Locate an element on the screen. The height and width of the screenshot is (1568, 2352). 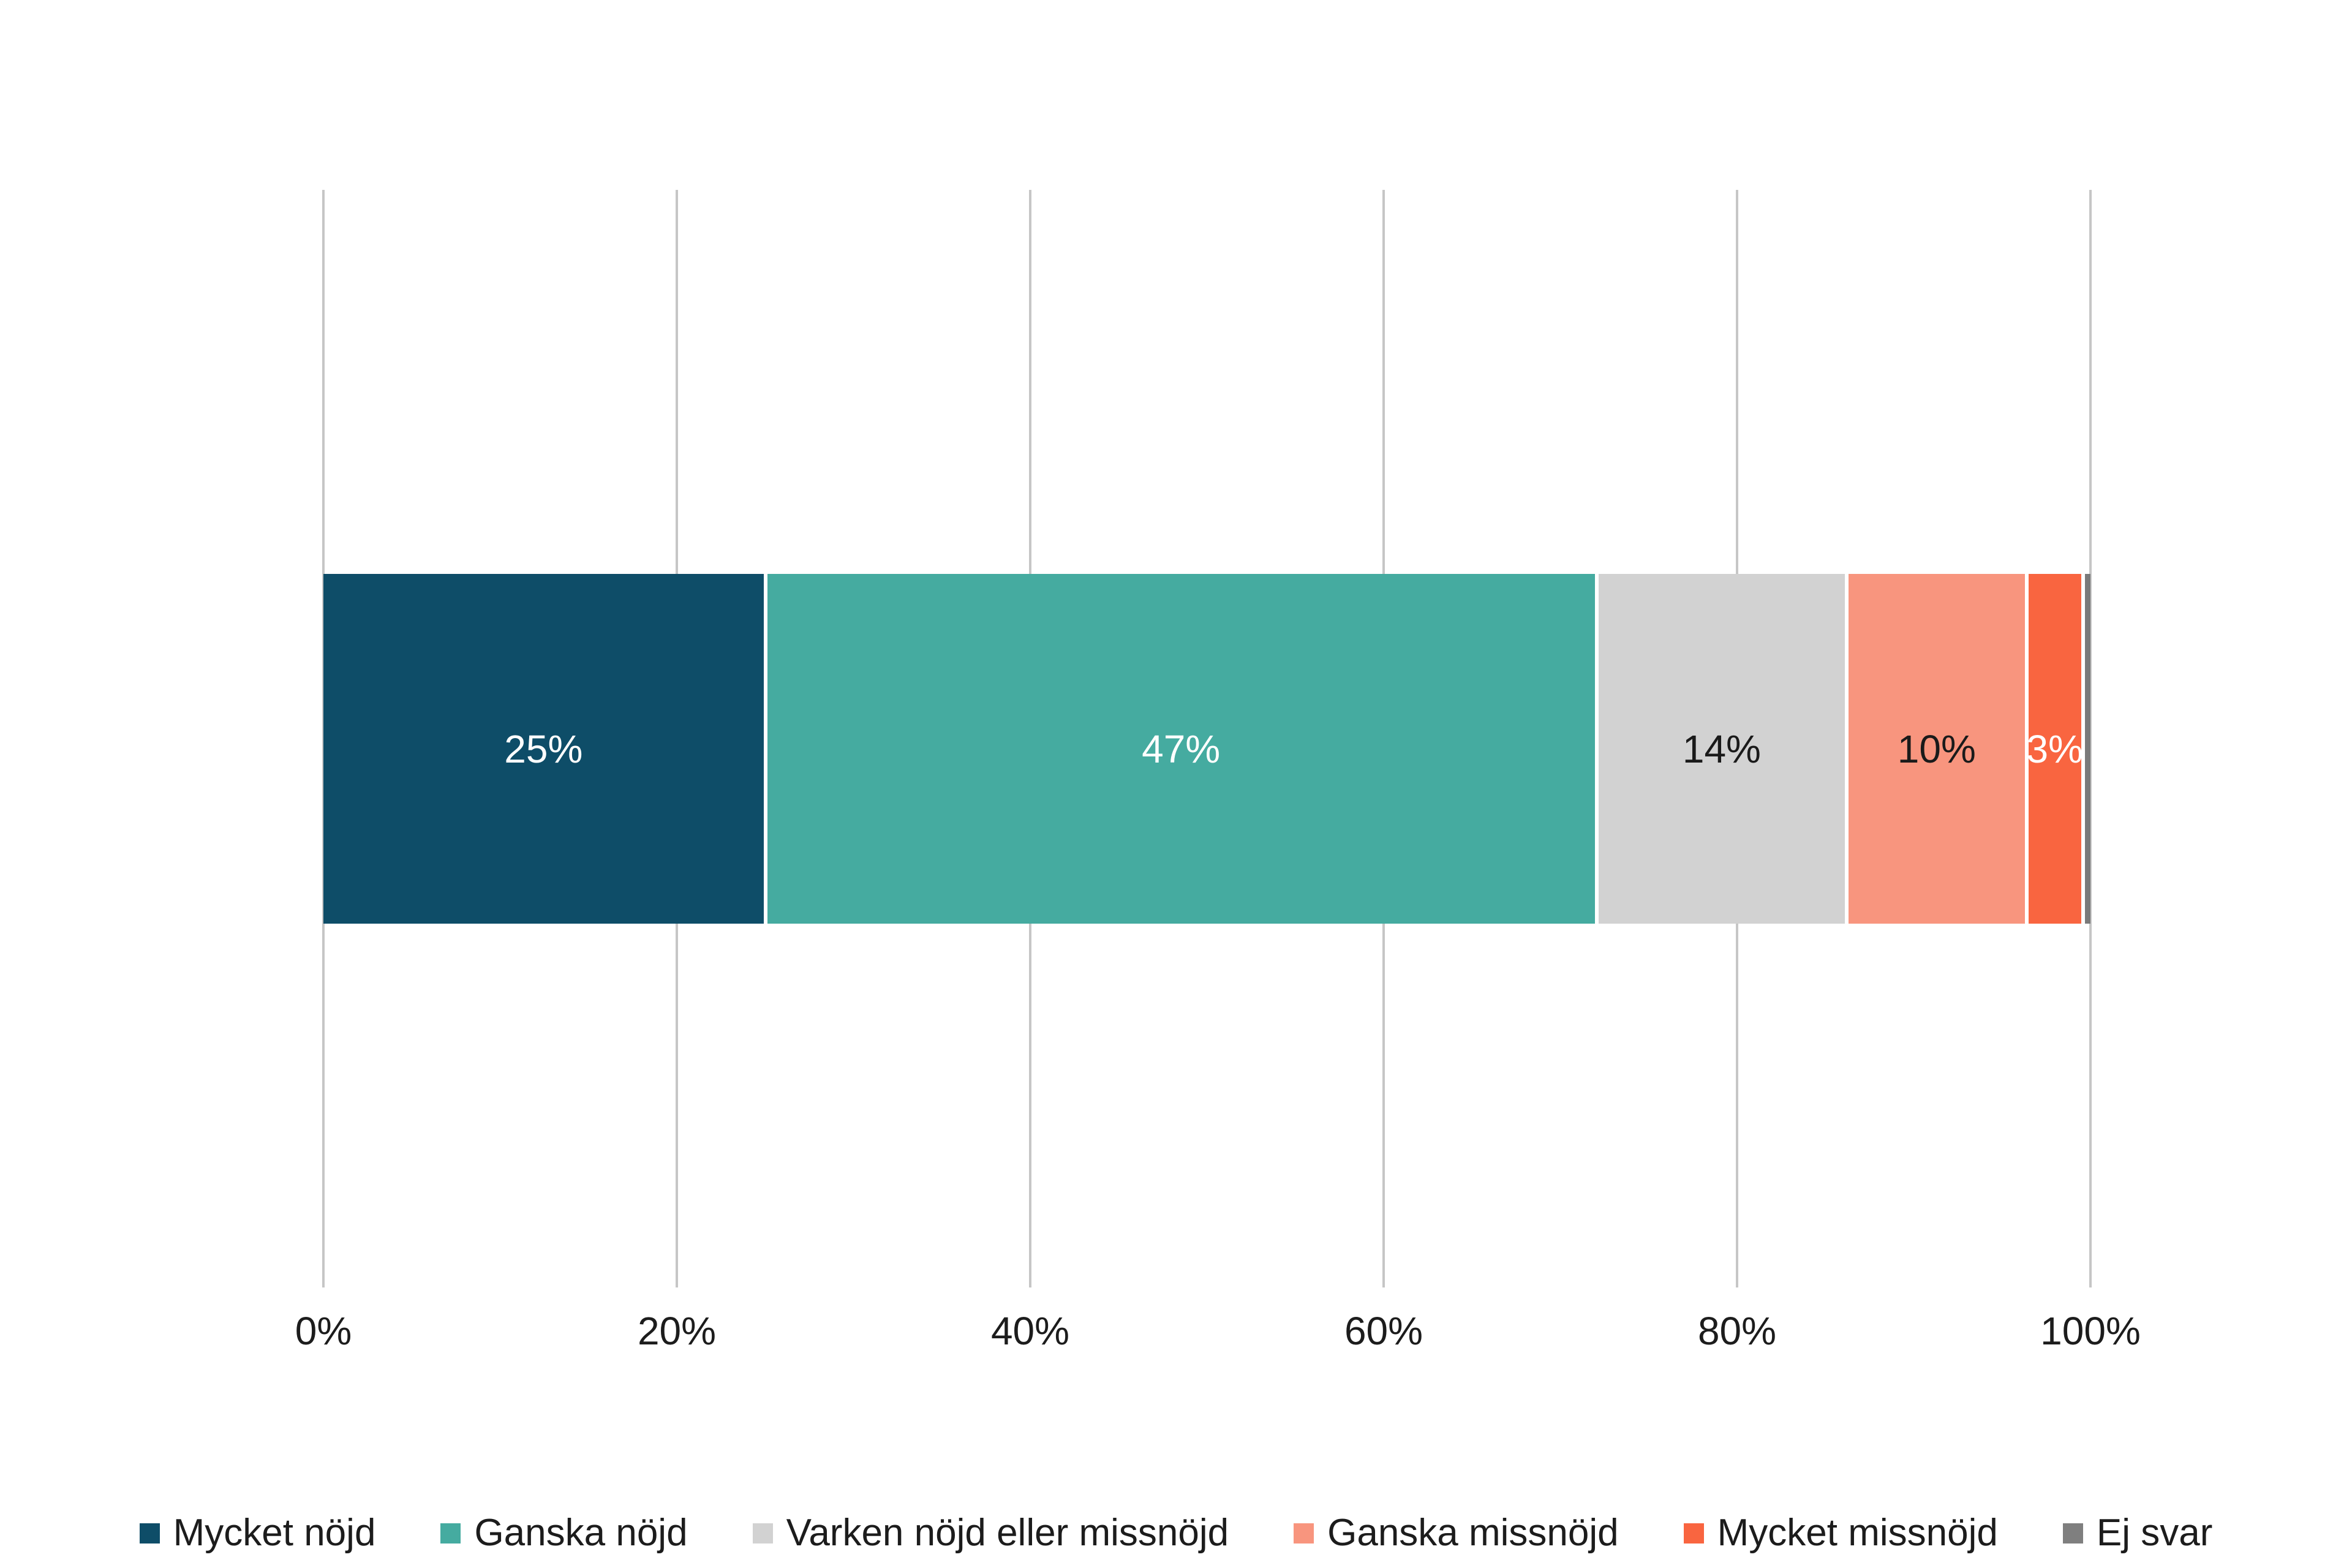
legend-label: Ej svar is located at coordinates (2154, 1532).